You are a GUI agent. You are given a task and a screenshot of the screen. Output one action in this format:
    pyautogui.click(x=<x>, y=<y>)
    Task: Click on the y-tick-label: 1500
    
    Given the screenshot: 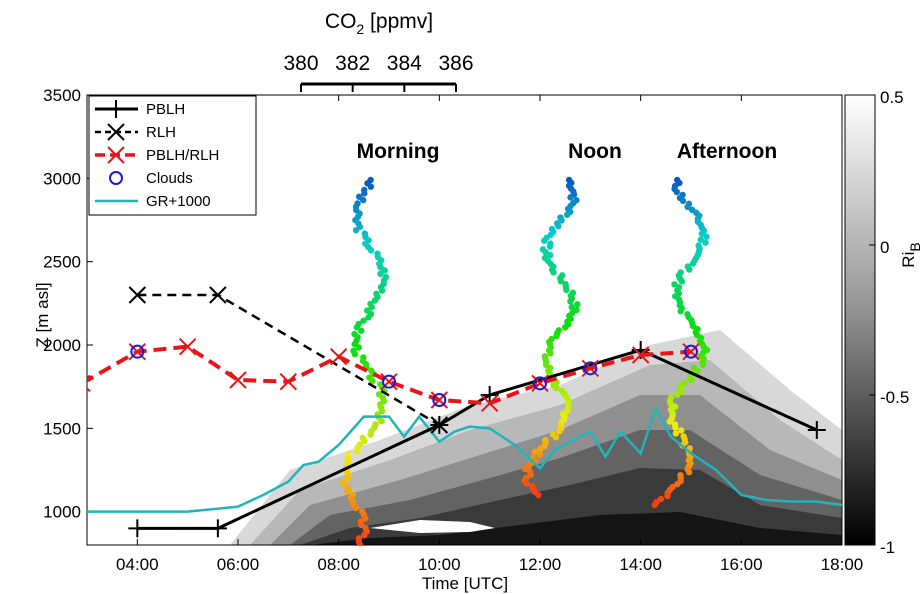 What is the action you would take?
    pyautogui.click(x=62, y=428)
    